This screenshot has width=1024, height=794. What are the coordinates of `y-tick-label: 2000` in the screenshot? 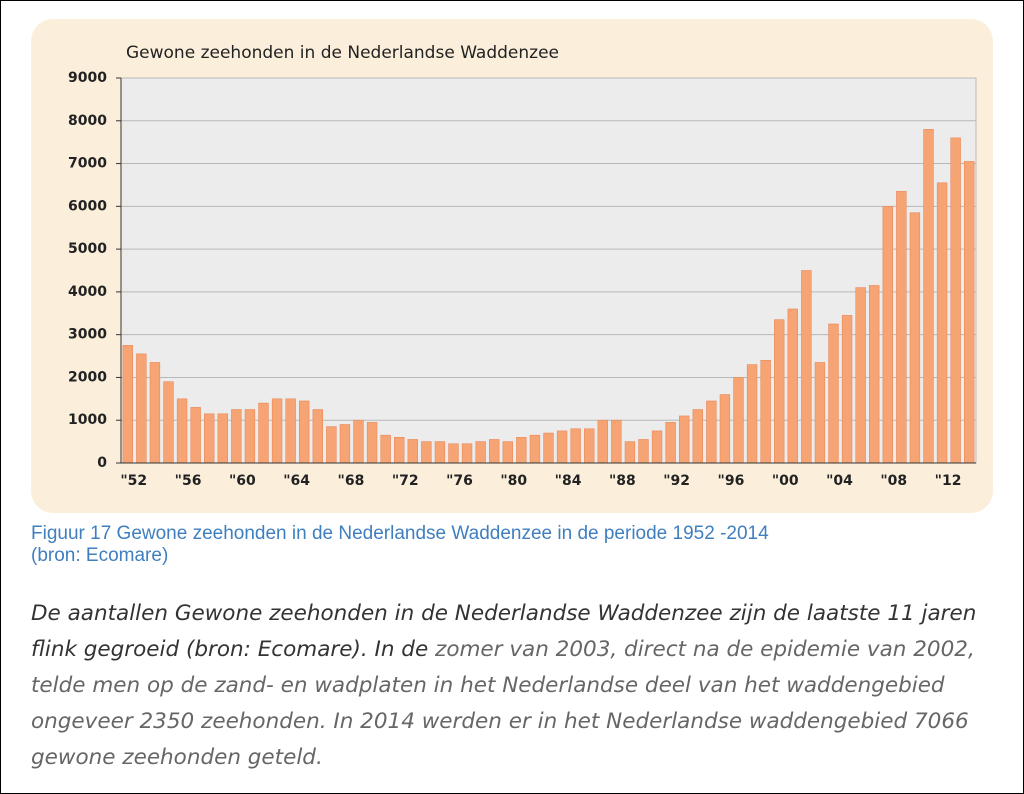 It's located at (87, 377).